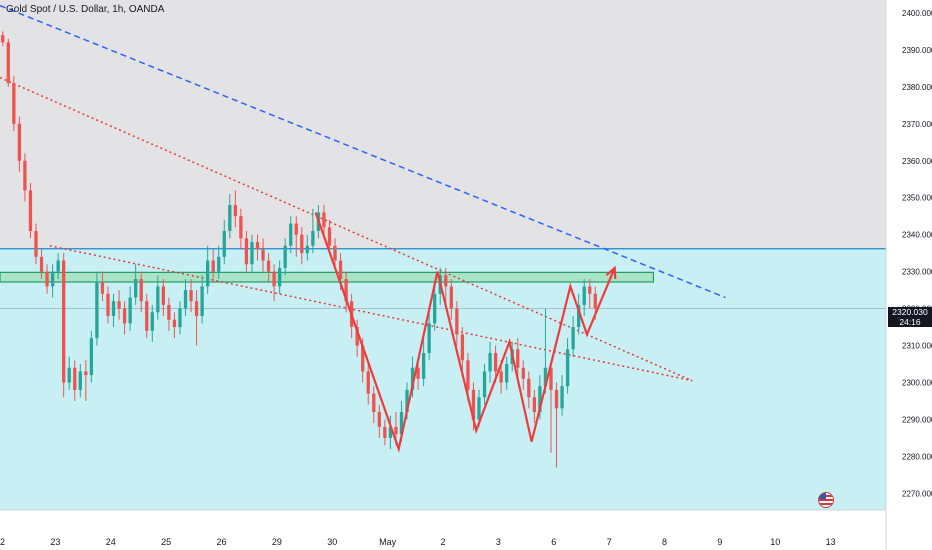 The height and width of the screenshot is (550, 932). I want to click on zigzag-path, so click(465, 333).